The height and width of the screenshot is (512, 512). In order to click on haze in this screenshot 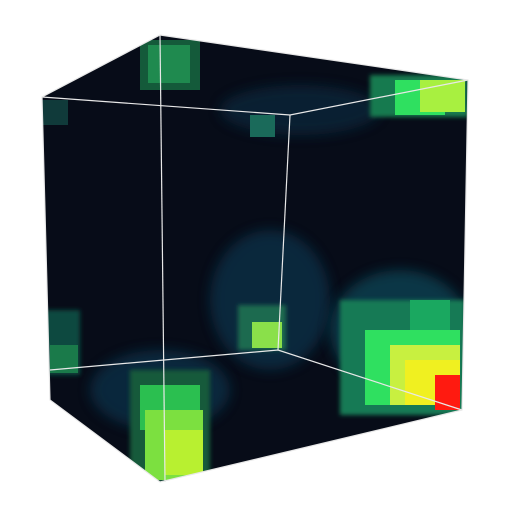, I will do `click(300, 110)`.